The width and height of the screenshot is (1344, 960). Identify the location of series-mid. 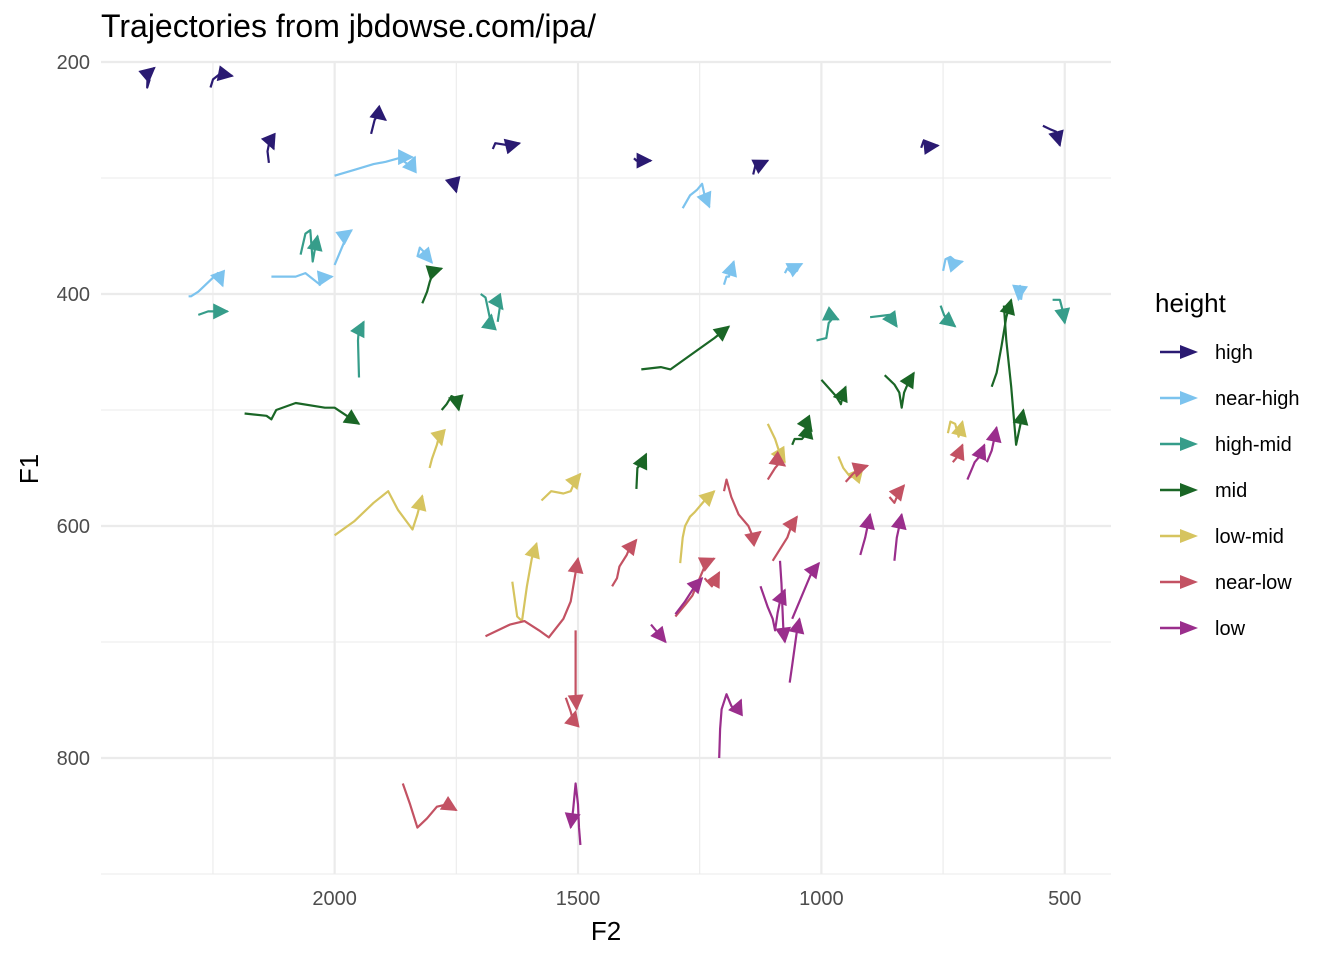
(636, 377).